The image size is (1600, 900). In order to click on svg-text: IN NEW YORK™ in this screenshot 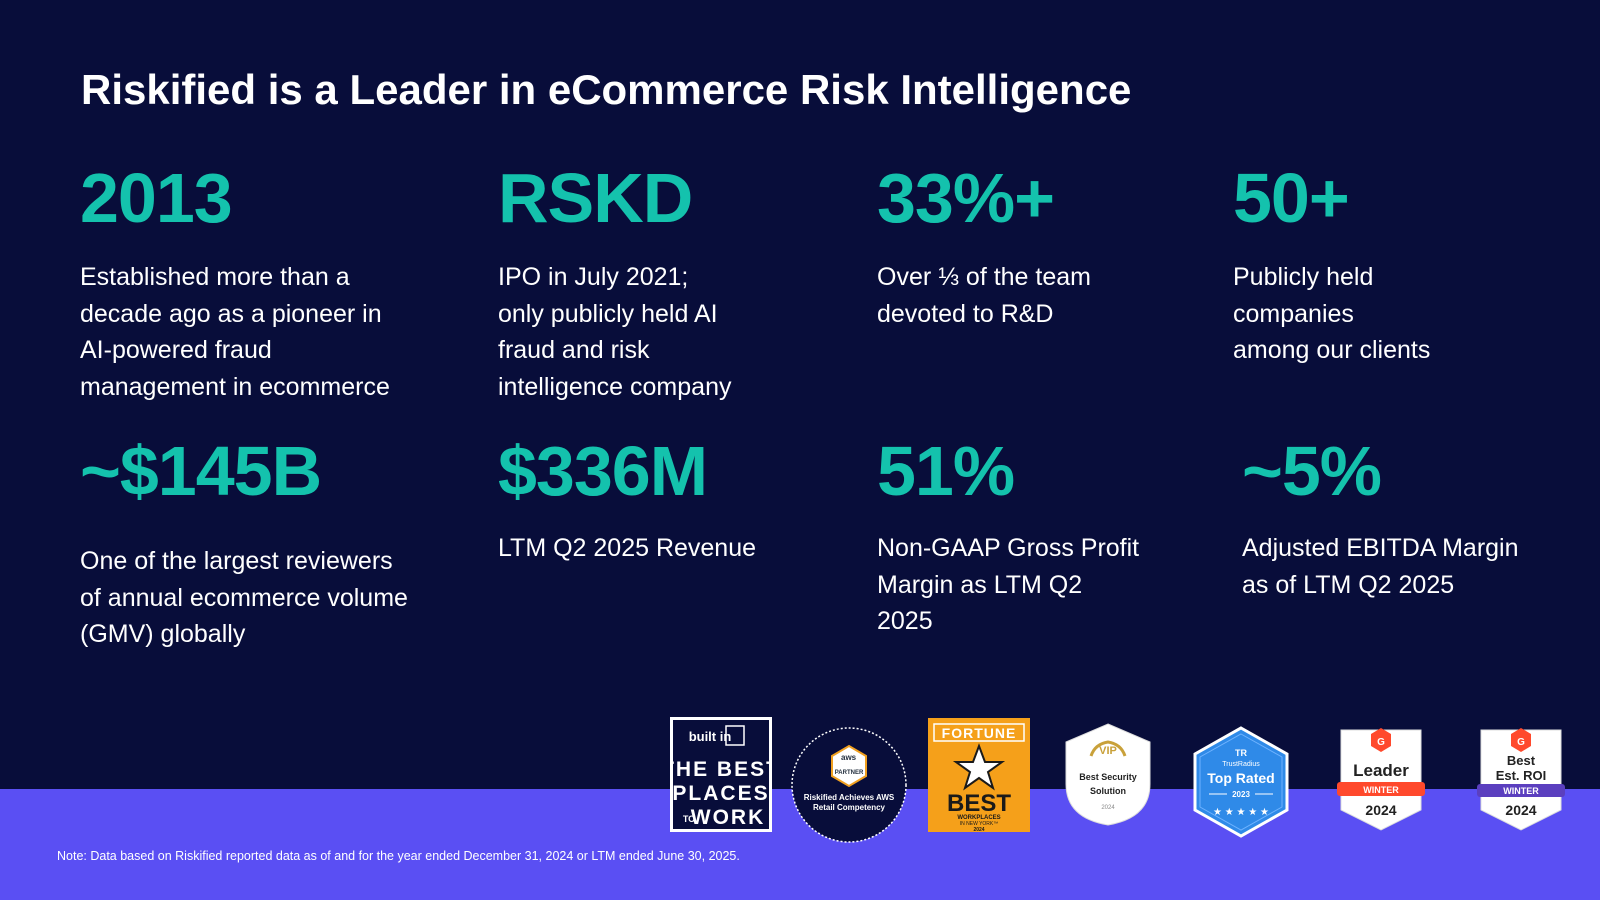, I will do `click(979, 824)`.